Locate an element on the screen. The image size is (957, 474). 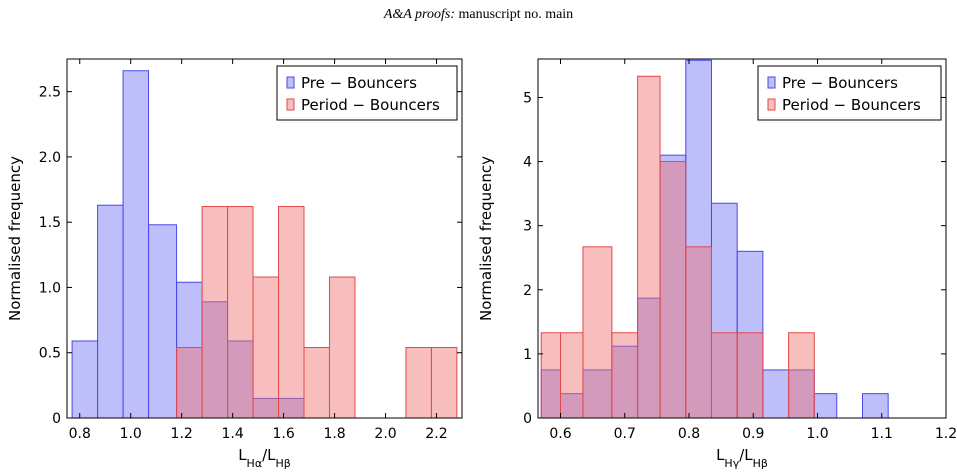
y-tick-label: 3 is located at coordinates (527, 227).